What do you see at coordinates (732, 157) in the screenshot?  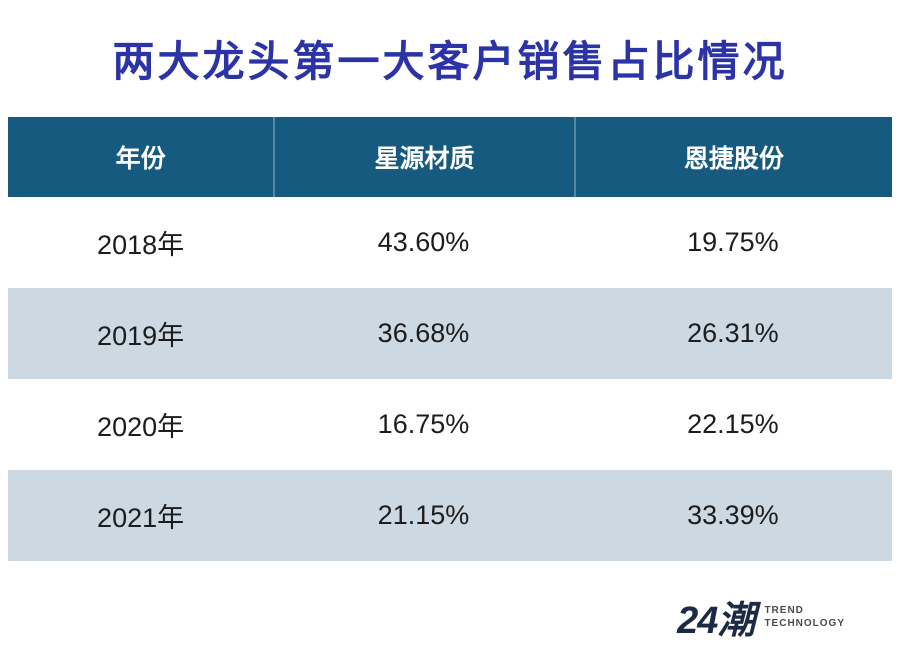 I see `column-header-enjie: 恩捷股份` at bounding box center [732, 157].